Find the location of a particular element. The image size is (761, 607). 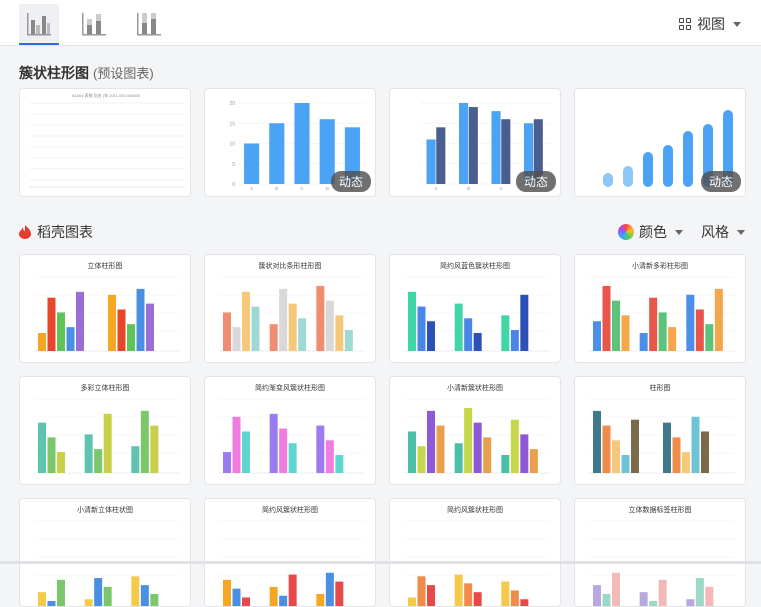

template-card: 多彩立体柱形图 is located at coordinates (105, 430).